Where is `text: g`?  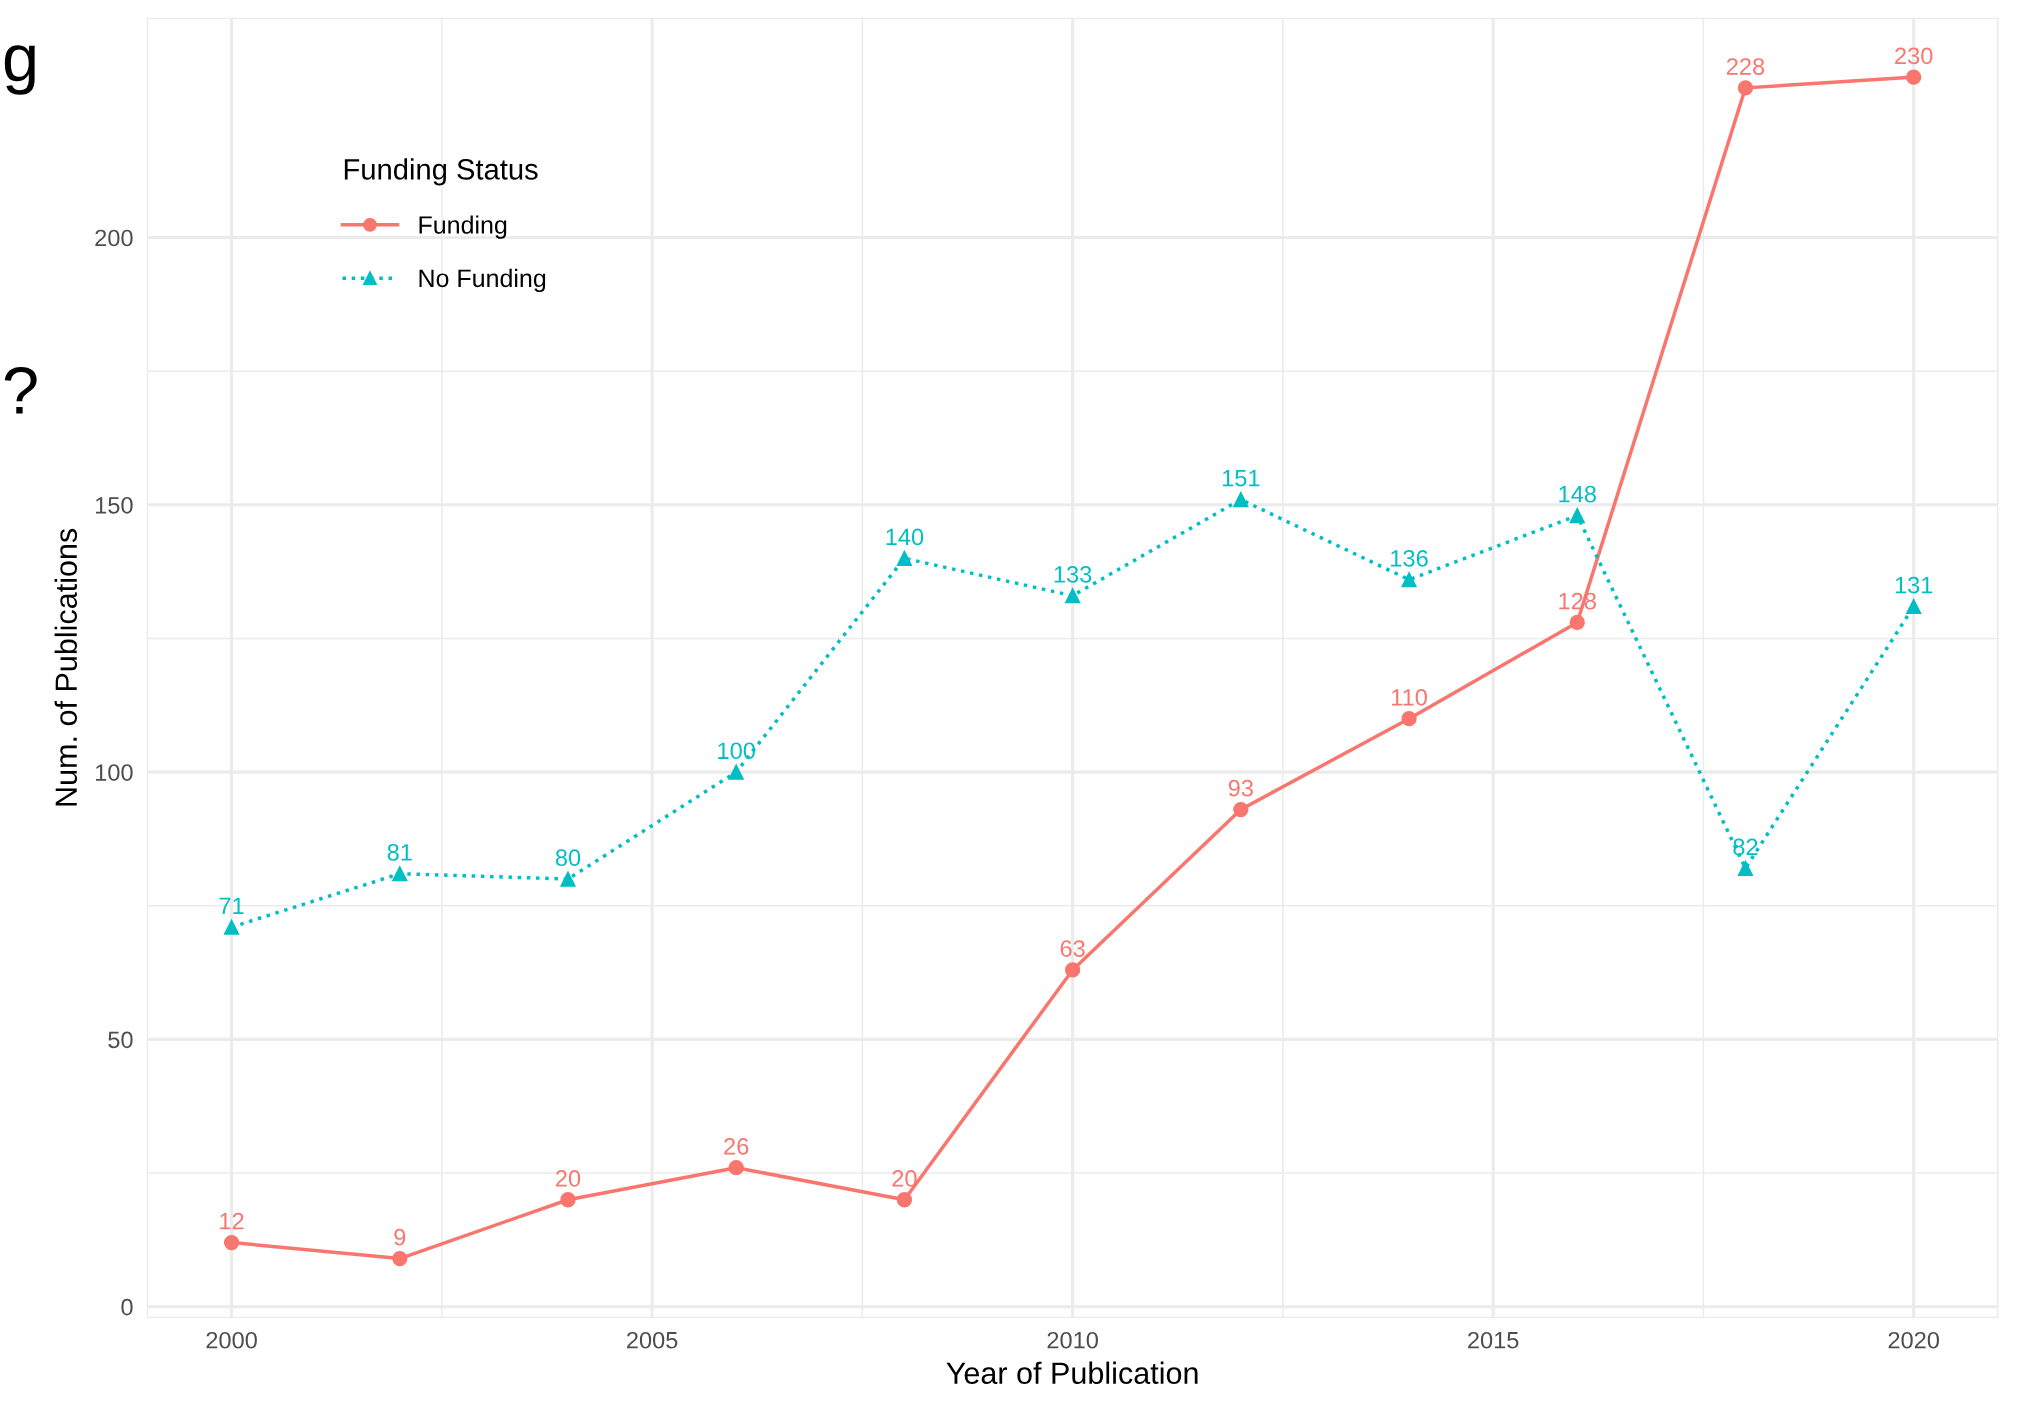 text: g is located at coordinates (19, 70).